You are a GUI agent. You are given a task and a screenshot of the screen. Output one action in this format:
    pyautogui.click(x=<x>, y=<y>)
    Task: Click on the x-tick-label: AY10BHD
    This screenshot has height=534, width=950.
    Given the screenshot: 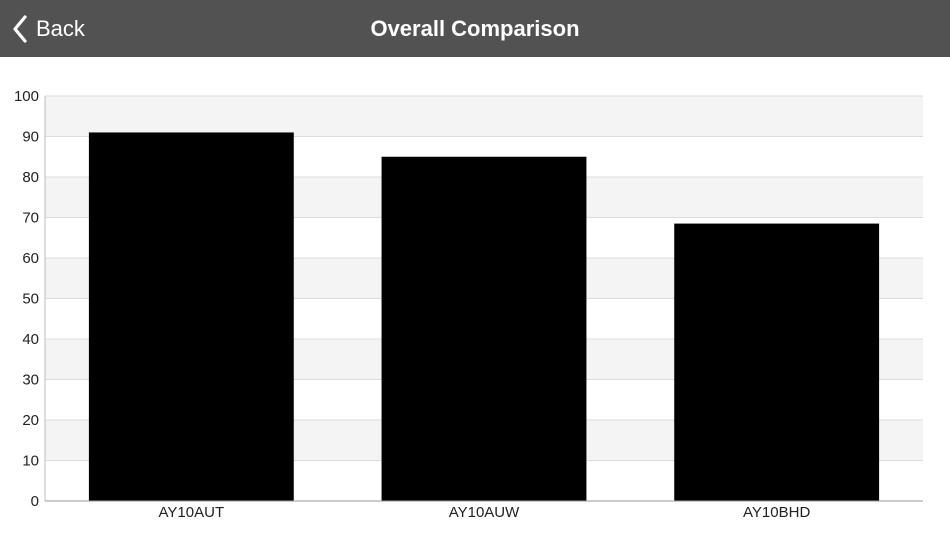 What is the action you would take?
    pyautogui.click(x=776, y=512)
    